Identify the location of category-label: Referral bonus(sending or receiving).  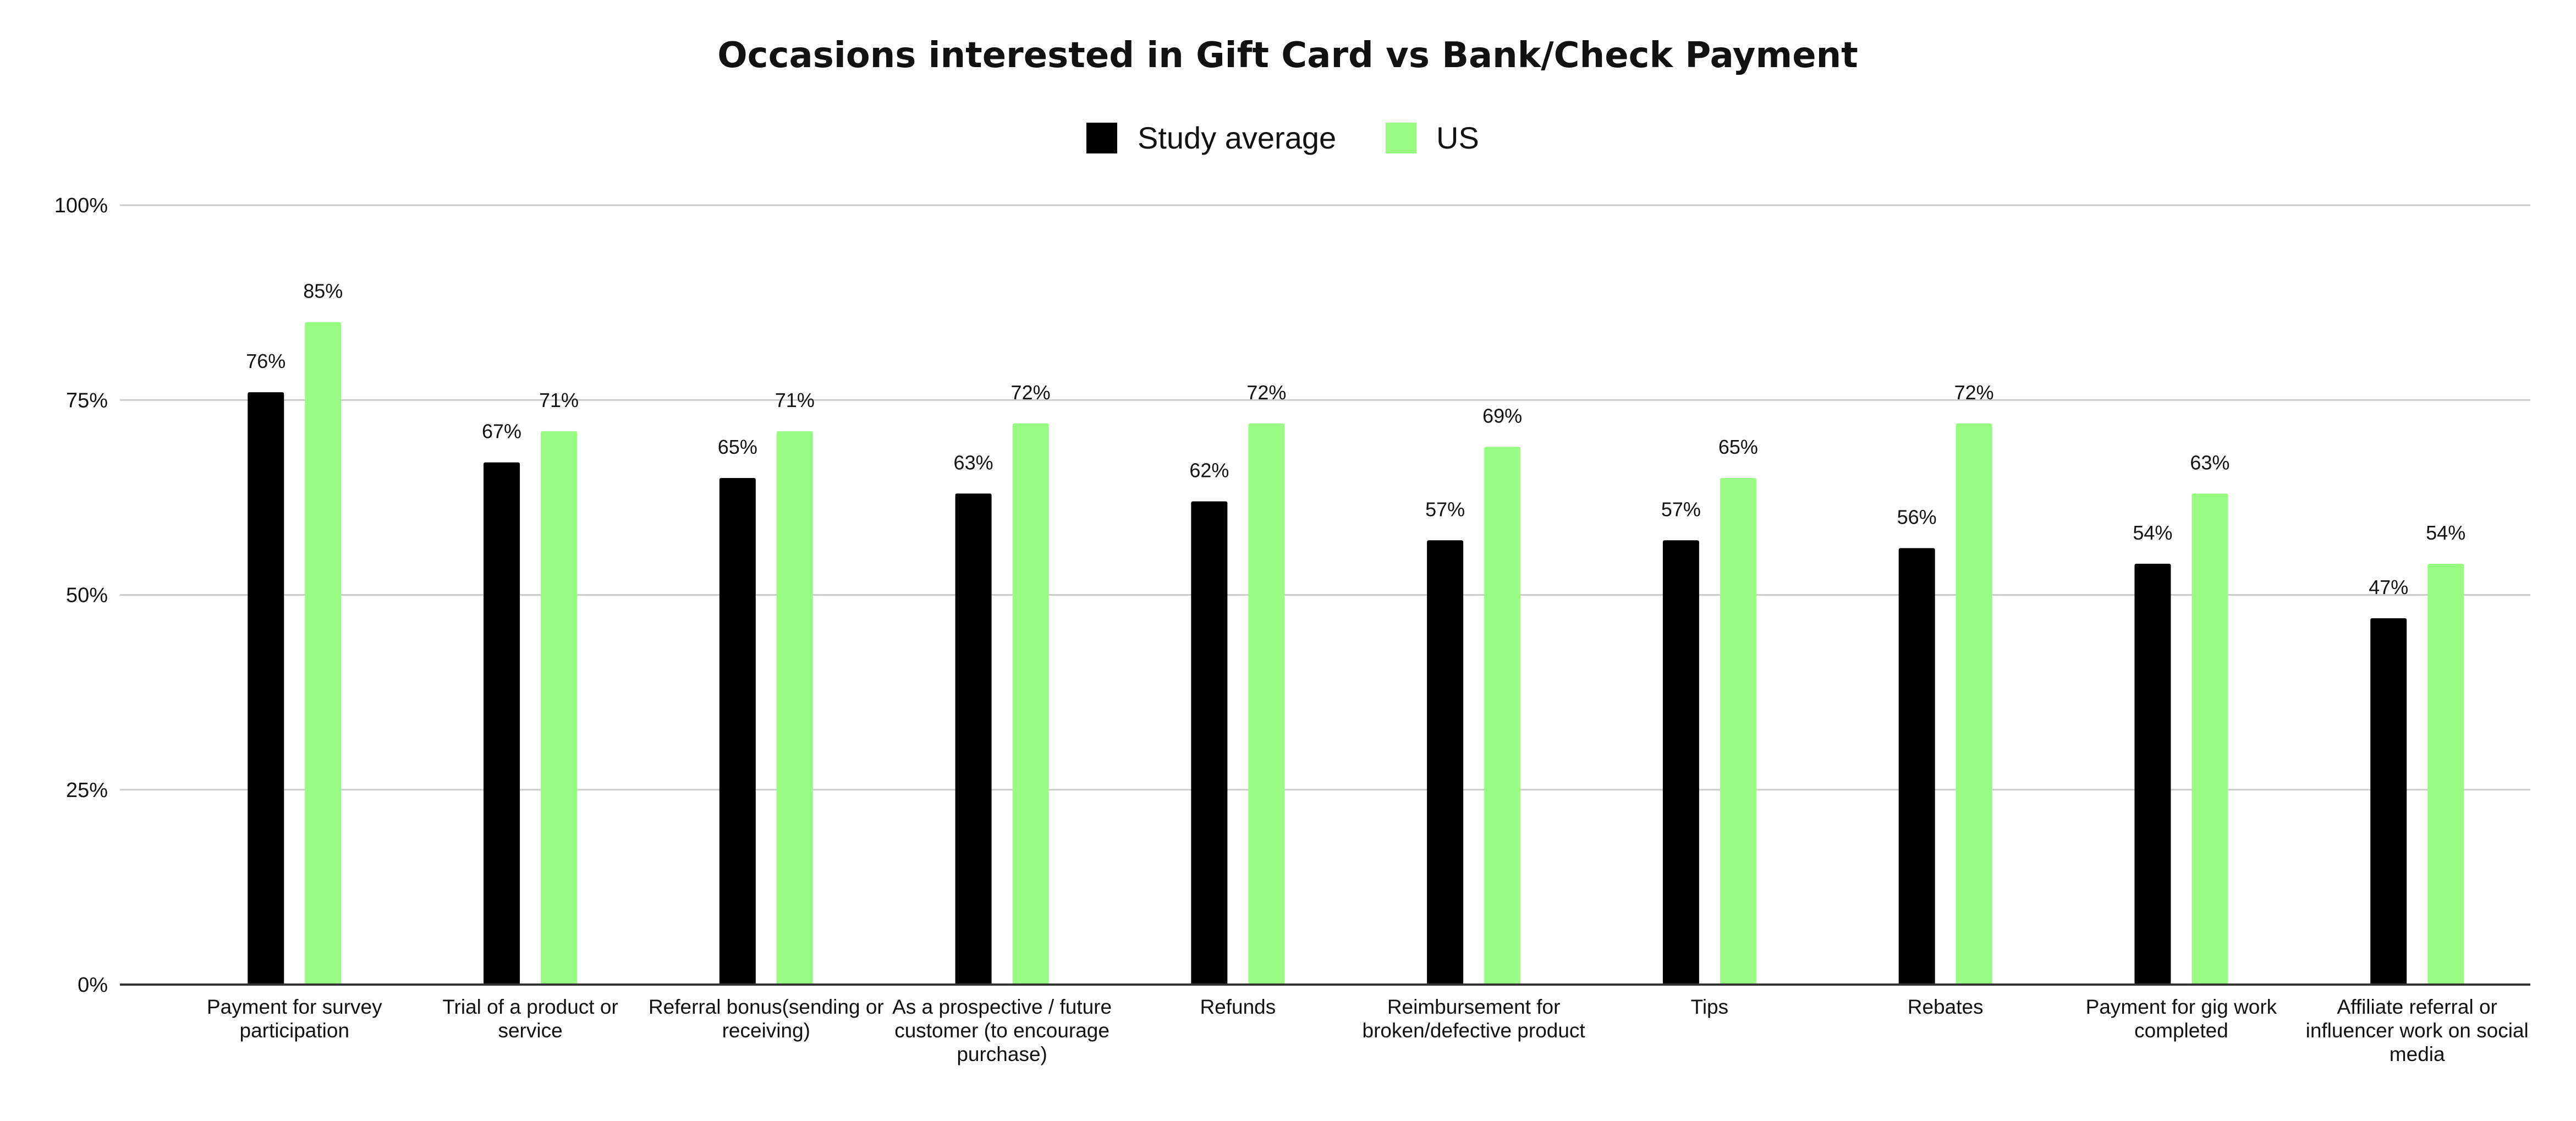
(766, 1019).